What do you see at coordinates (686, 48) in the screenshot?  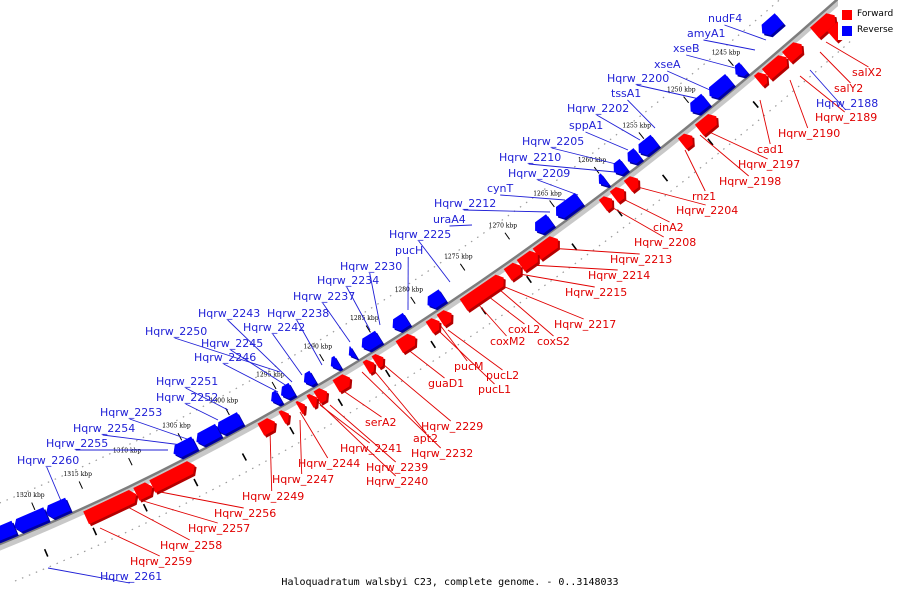 I see `gene-label-xseb: xseB` at bounding box center [686, 48].